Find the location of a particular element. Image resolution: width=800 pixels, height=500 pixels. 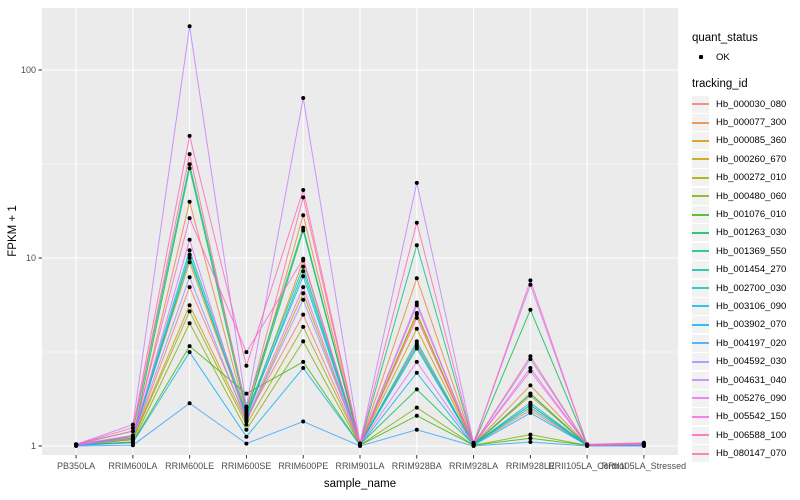

legend-item-tracking: Hb_001454_270 is located at coordinates (745, 270).